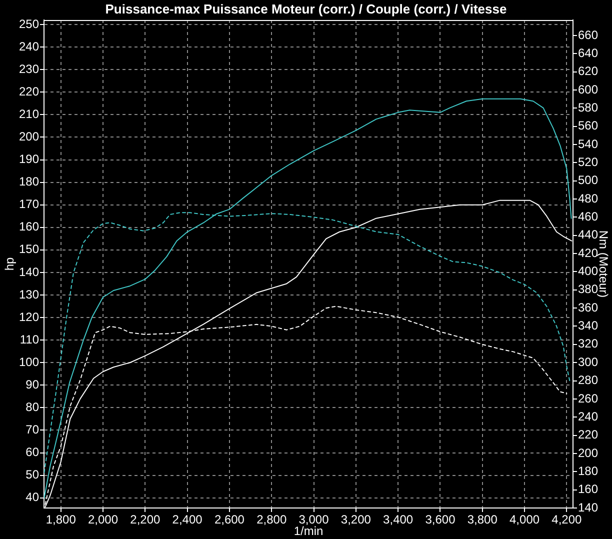 This screenshot has width=612, height=539. What do you see at coordinates (229, 519) in the screenshot?
I see `x-tick-label: 2,600` at bounding box center [229, 519].